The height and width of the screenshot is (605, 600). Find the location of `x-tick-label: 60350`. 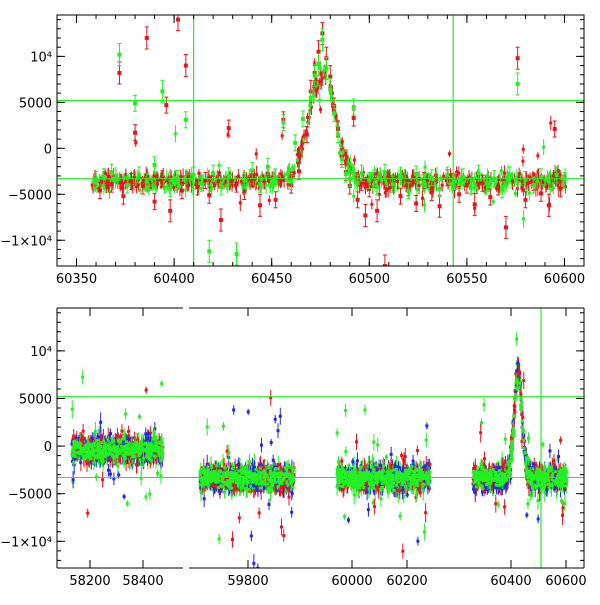

x-tick-label: 60350 is located at coordinates (76, 279).